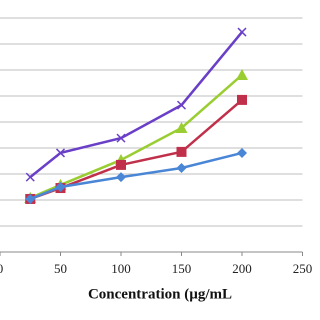 This screenshot has height=320, width=320. Describe the element at coordinates (182, 268) in the screenshot. I see `x-tick-label: 150` at that location.